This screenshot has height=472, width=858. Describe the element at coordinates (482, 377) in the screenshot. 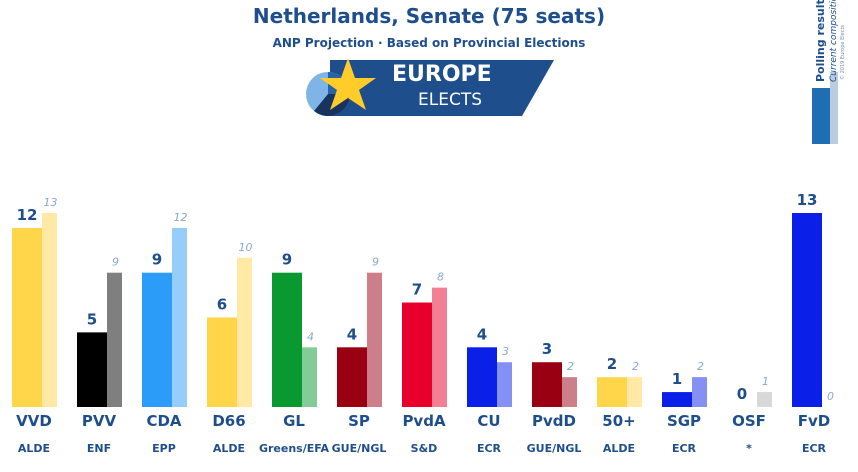

I see `bar-polling-CU` at that location.